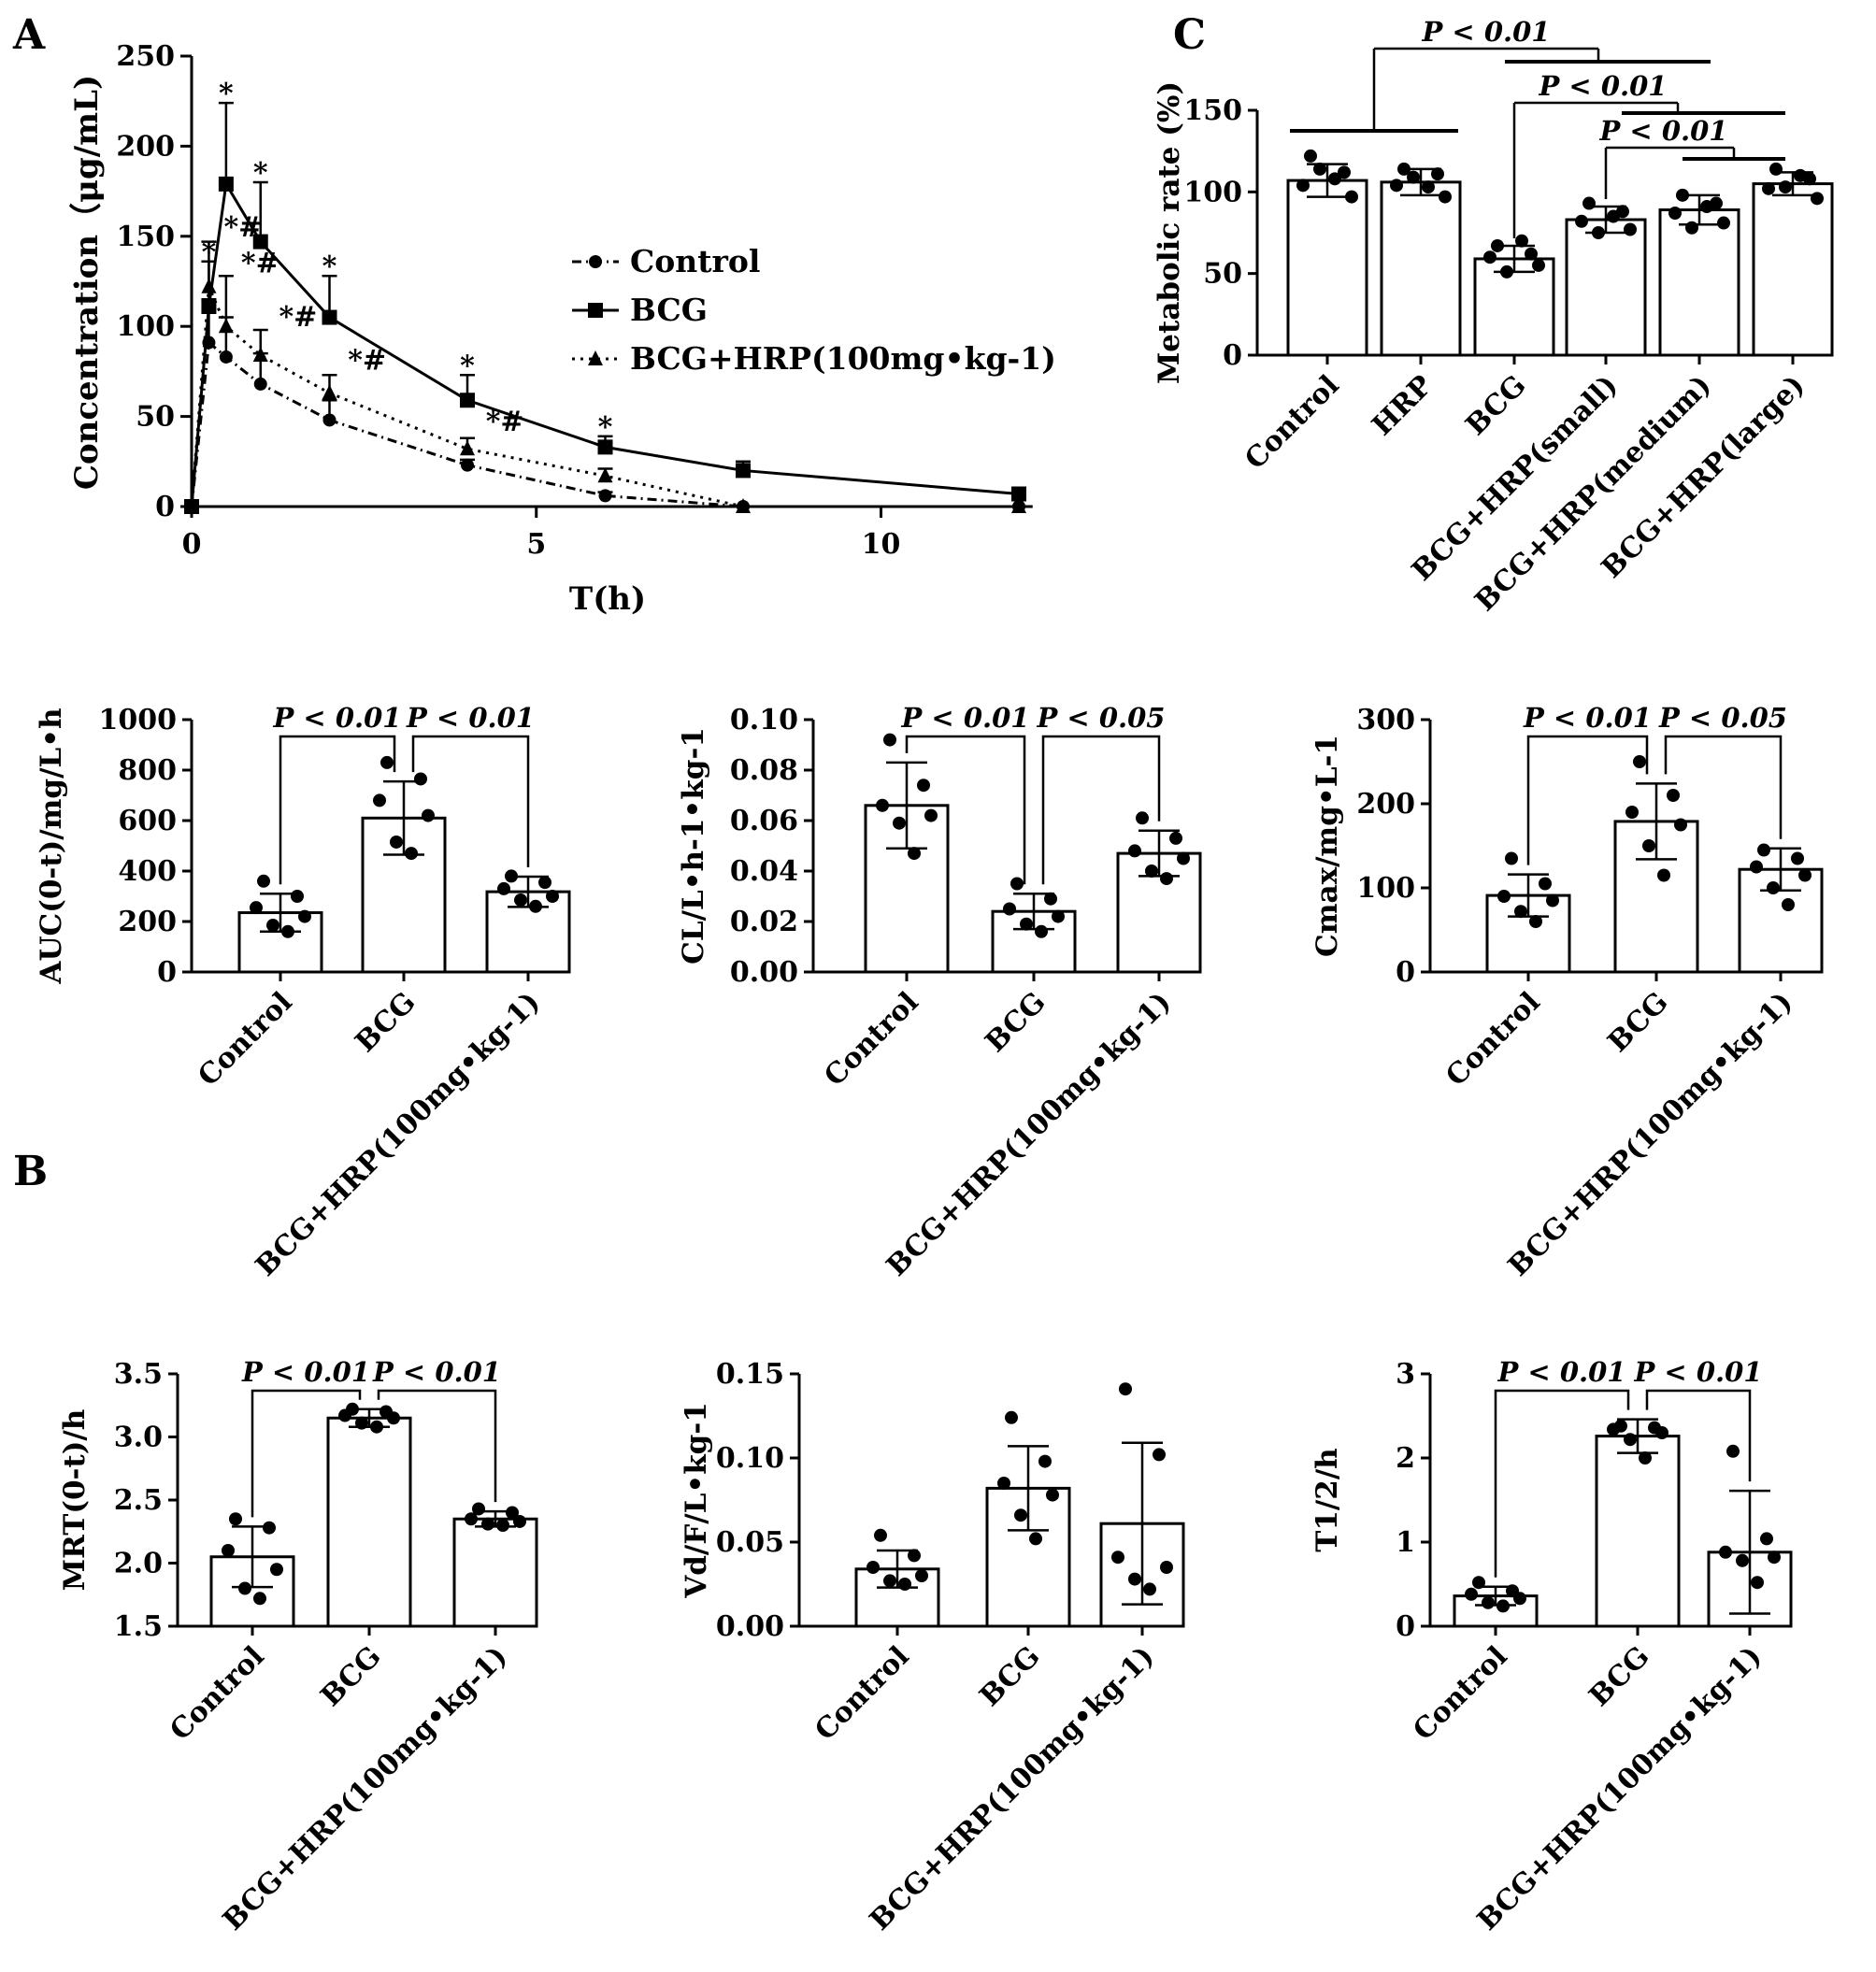  I want to click on x-tick-label: 0, so click(192, 544).